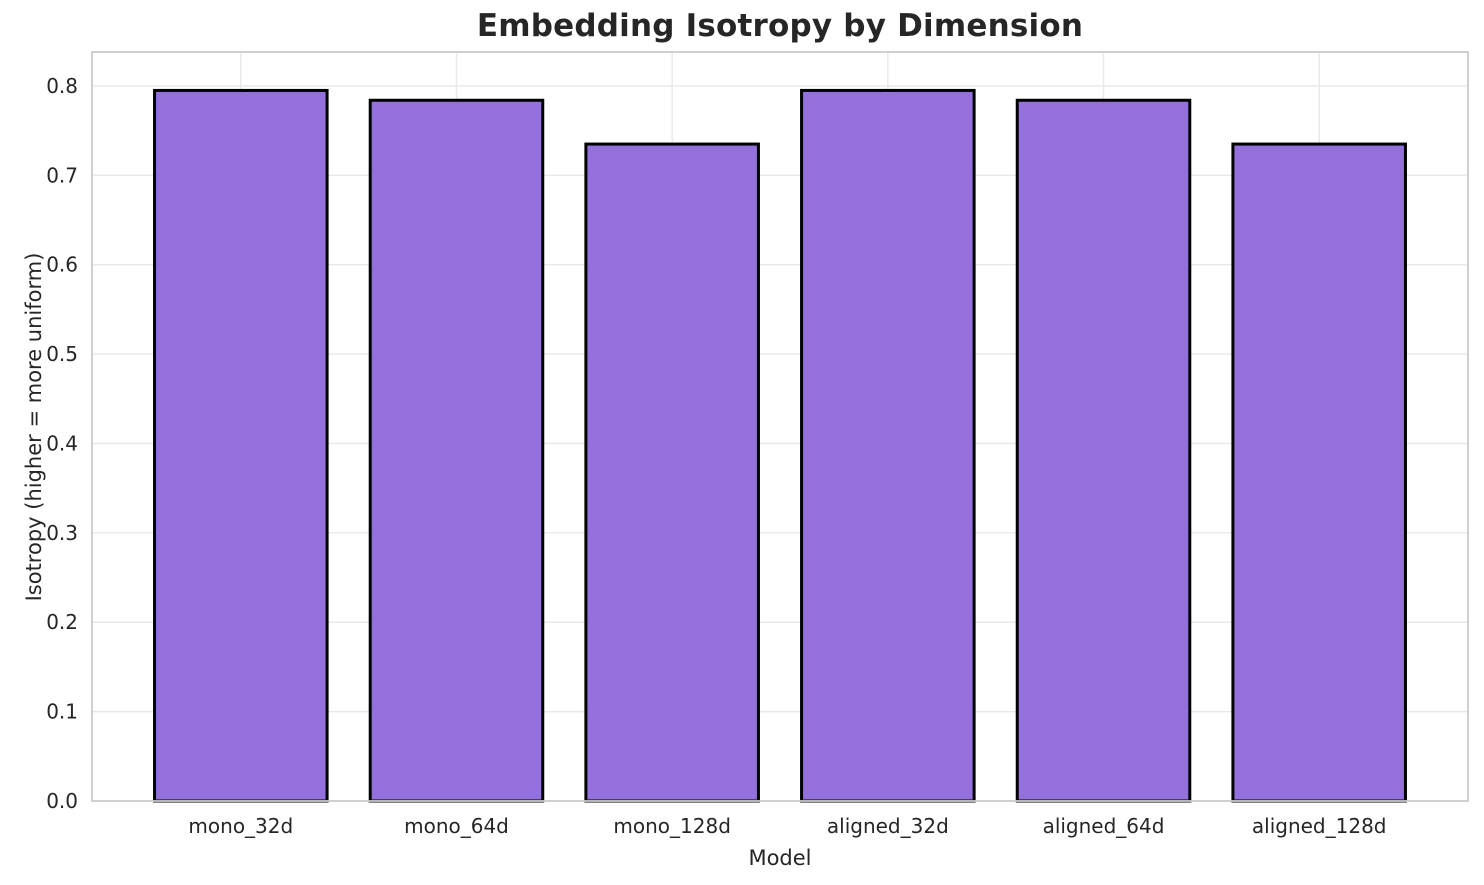 The height and width of the screenshot is (885, 1484). What do you see at coordinates (62, 801) in the screenshot?
I see `y-tick-label: 0.0` at bounding box center [62, 801].